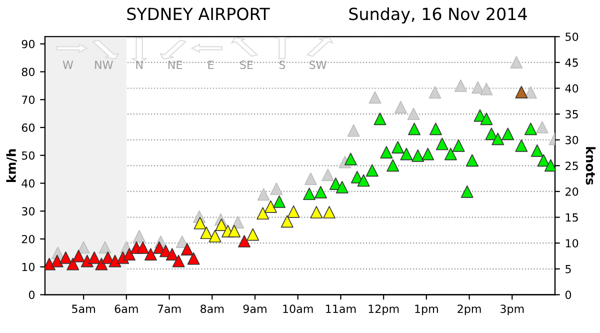 The height and width of the screenshot is (333, 600). I want to click on y2-tick-label: 0, so click(568, 295).